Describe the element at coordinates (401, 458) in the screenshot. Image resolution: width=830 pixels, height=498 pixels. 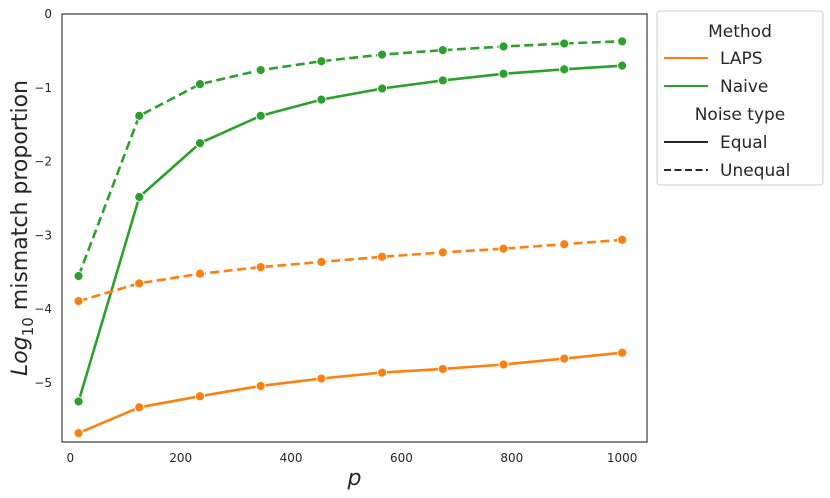
I see `x-tick-label: 600` at that location.